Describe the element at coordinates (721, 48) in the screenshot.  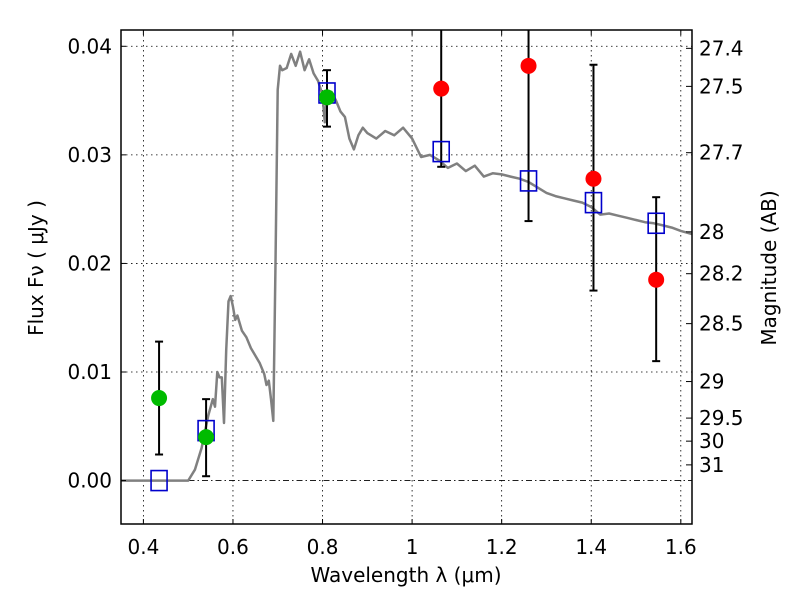
I see `y2-tick-label: 27.4` at that location.